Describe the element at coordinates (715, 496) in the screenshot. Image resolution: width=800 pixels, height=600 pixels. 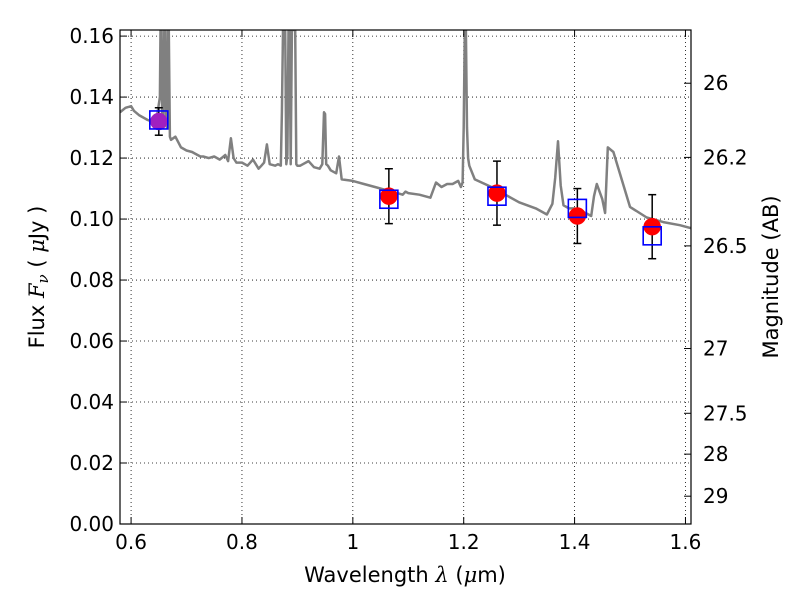
I see `y2-tick-label: 29` at that location.